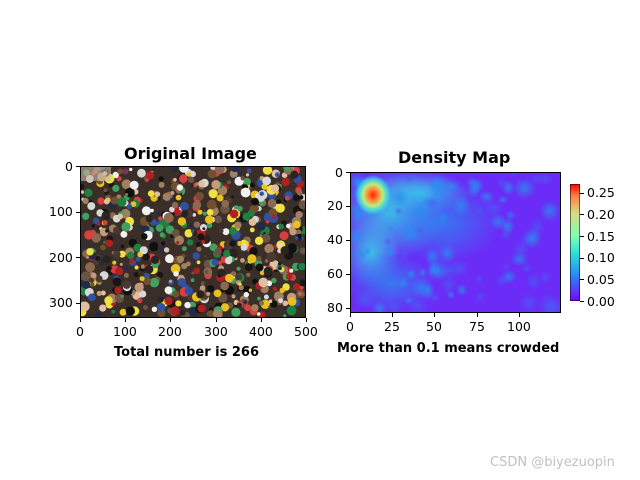  Describe the element at coordinates (125, 331) in the screenshot. I see `original-image-xtick-label: 100` at that location.